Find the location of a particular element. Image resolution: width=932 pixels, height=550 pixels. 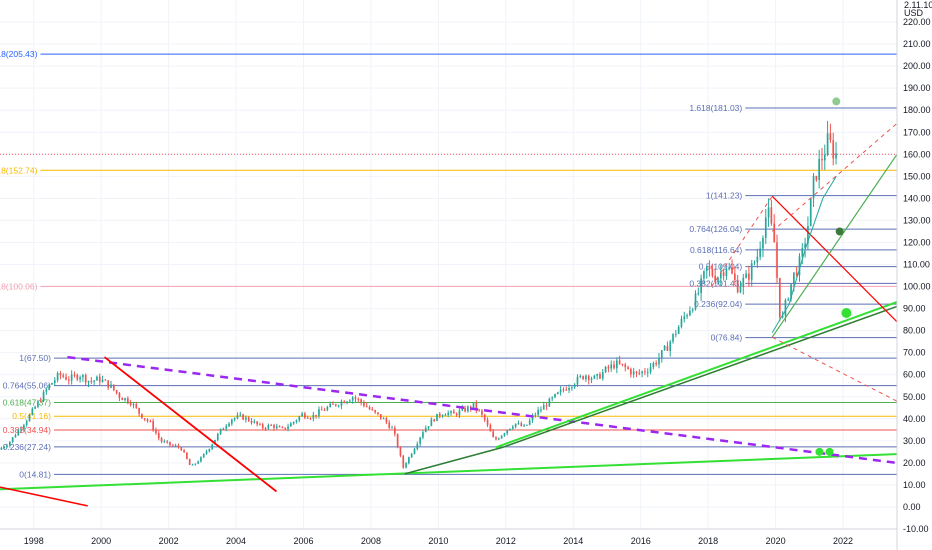

trendline-teal-moving-average is located at coordinates (804, 255).